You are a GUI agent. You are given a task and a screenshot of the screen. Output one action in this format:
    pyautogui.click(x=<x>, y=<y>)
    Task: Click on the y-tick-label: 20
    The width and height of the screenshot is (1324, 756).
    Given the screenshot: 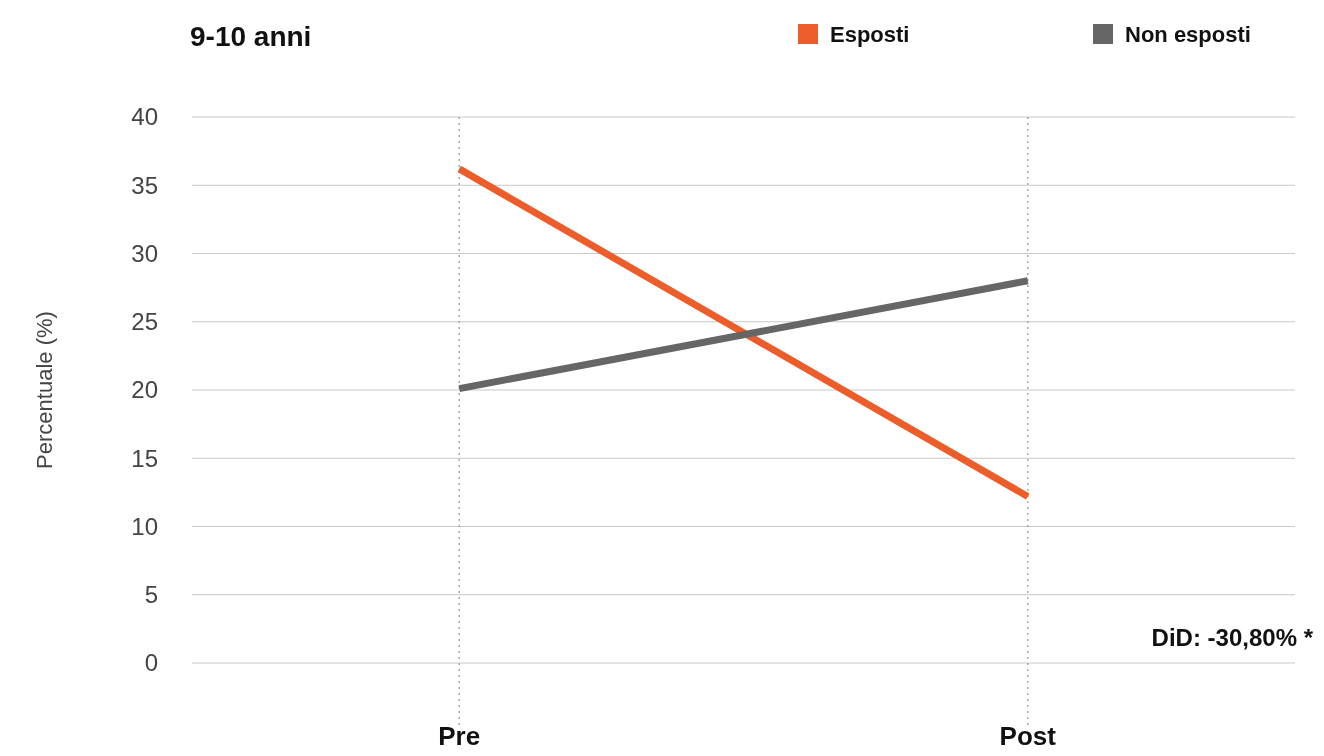 What is the action you would take?
    pyautogui.click(x=144, y=390)
    